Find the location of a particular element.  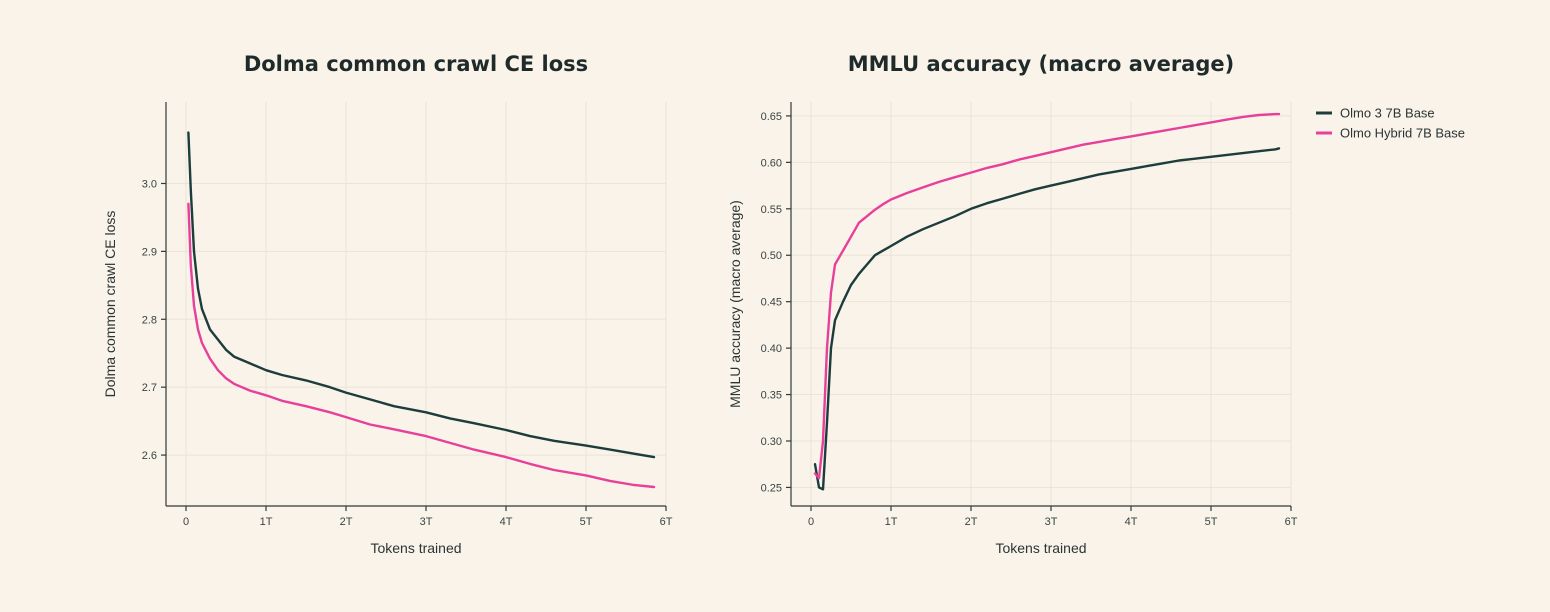

ce-loss-x-tick-label-1: 1T is located at coordinates (266, 522).